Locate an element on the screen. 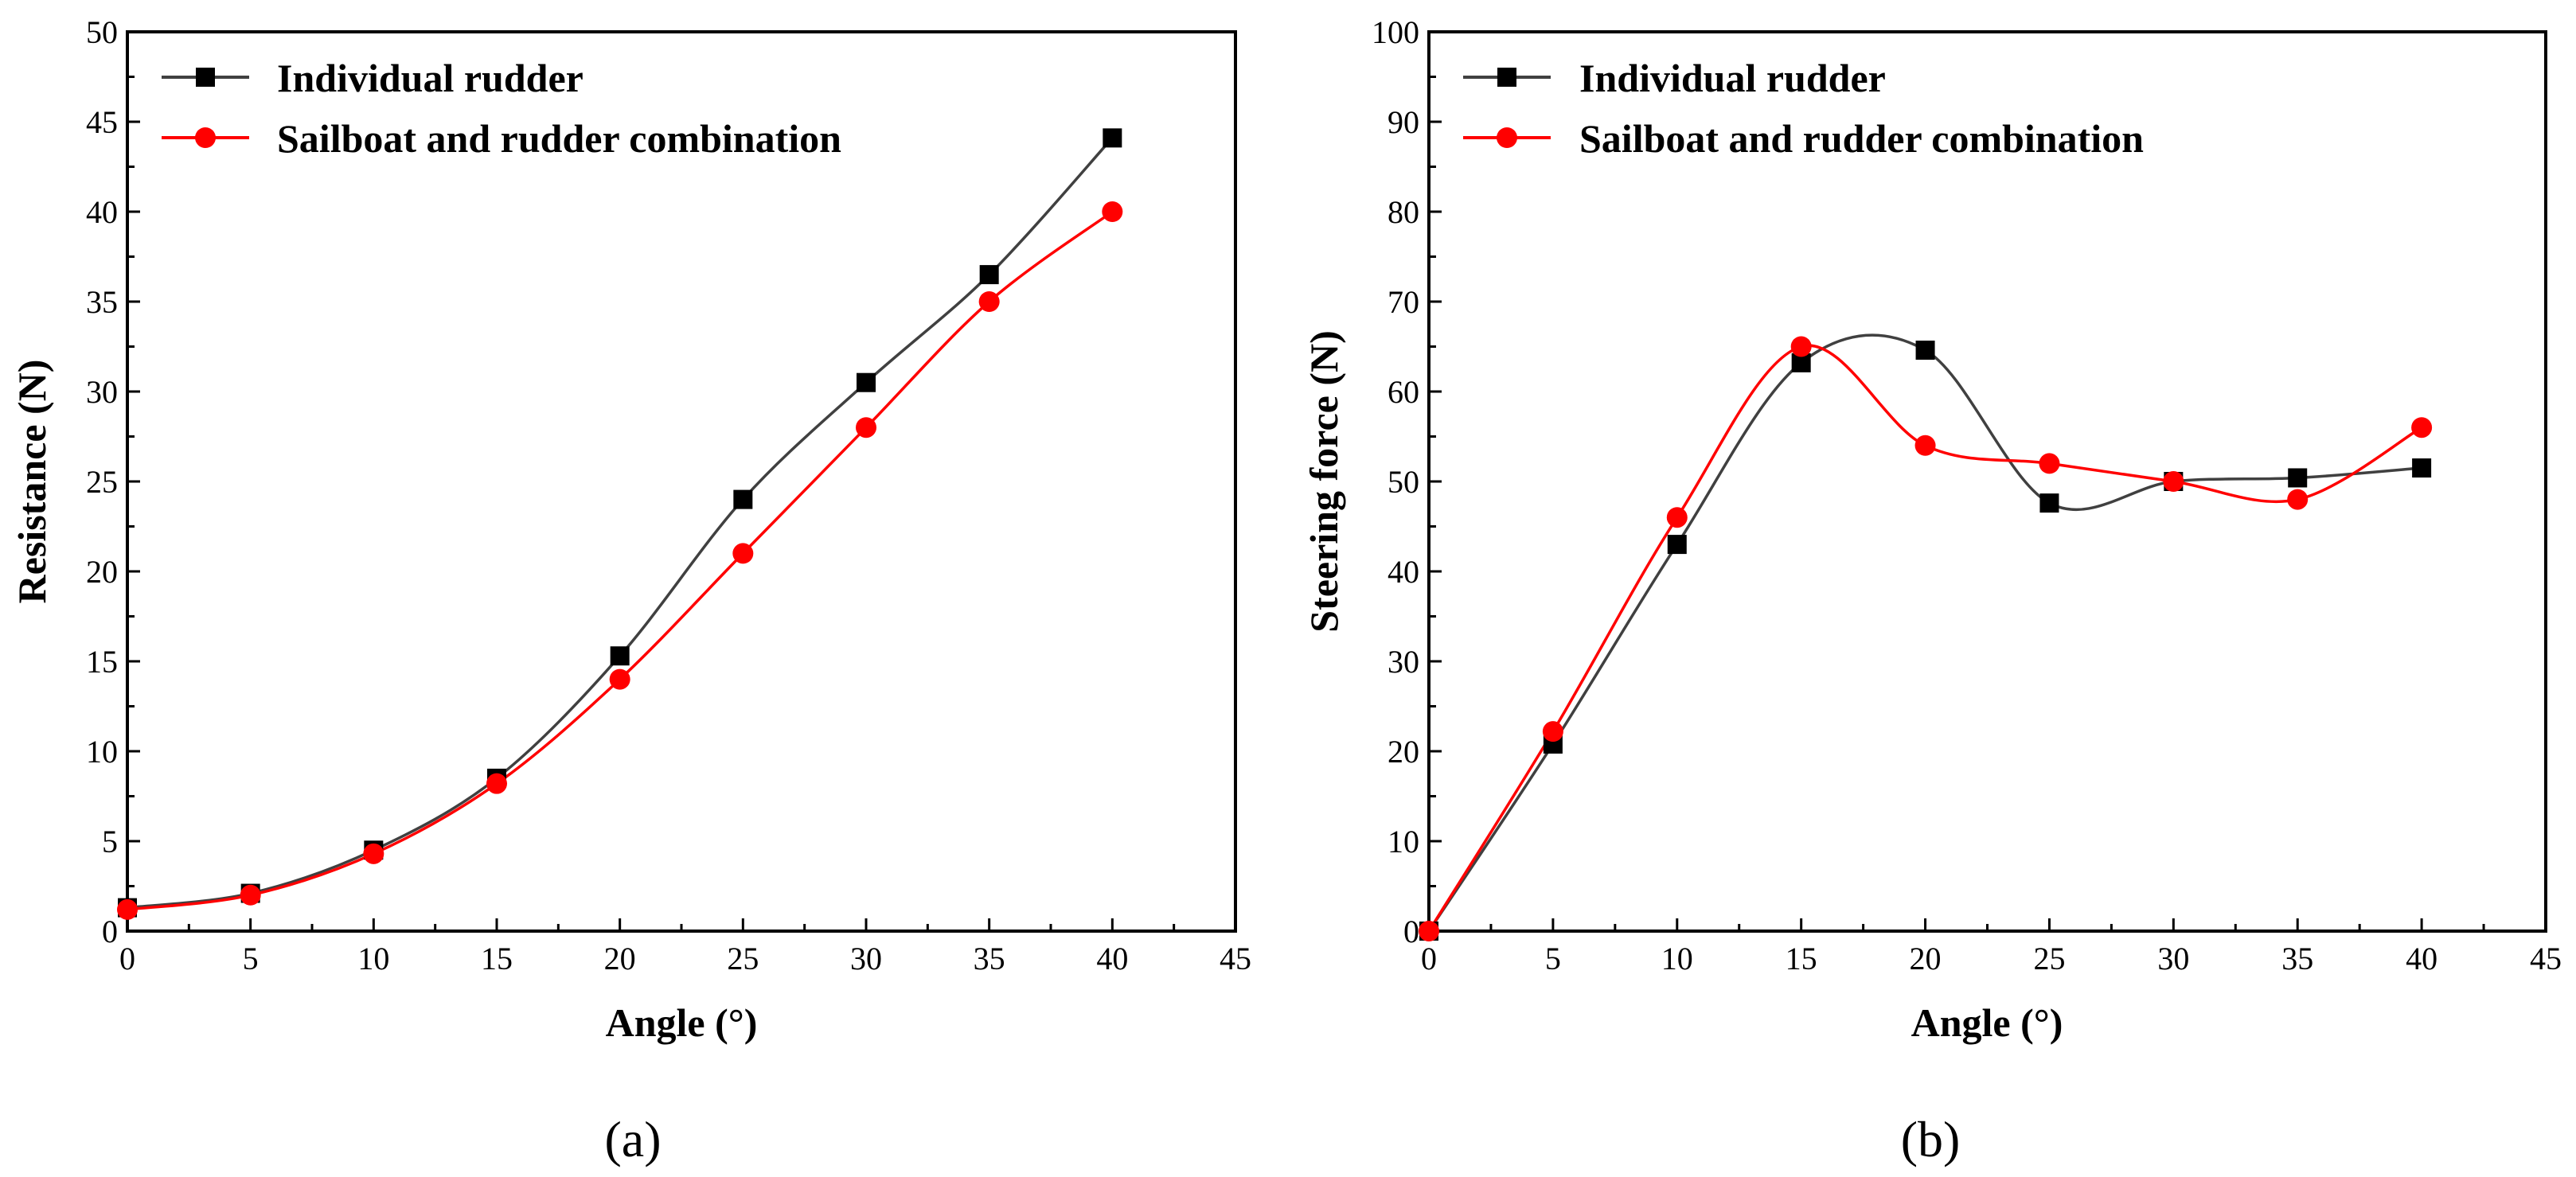  x-tick-label-a: 25 is located at coordinates (743, 958).